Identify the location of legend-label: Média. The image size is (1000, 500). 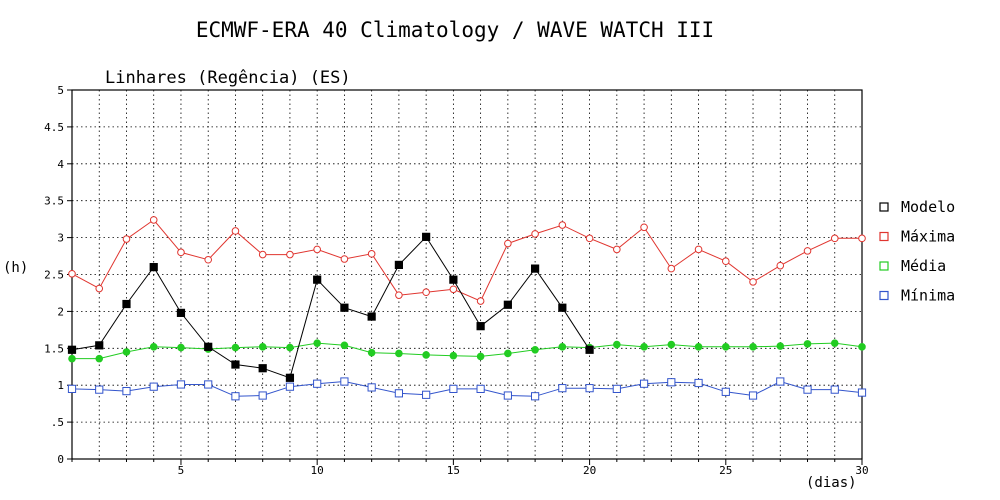
(923, 266).